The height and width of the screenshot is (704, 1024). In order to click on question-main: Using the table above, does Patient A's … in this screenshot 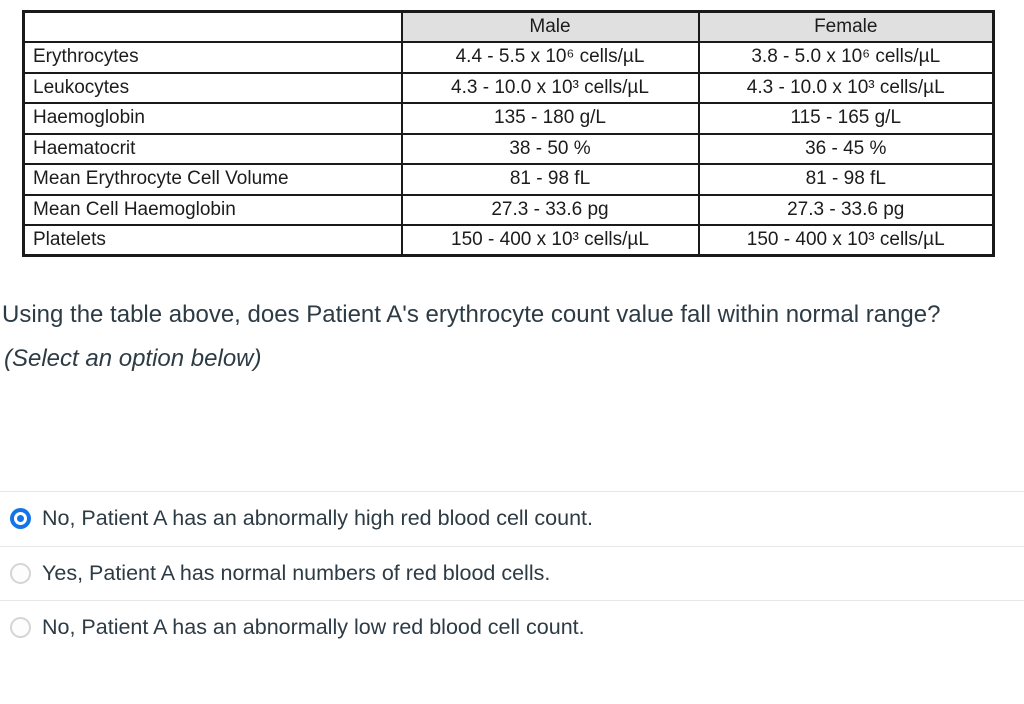, I will do `click(471, 314)`.